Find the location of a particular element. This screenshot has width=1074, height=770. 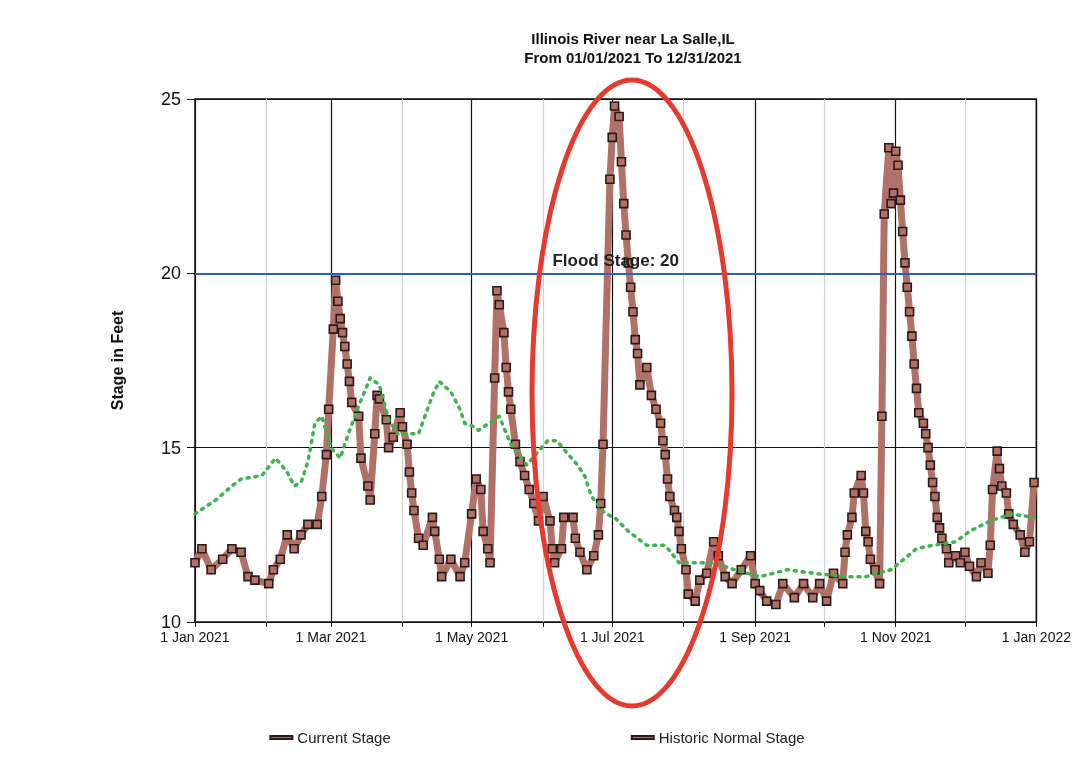

x-tick-label: 1 Jan 2022 is located at coordinates (1036, 637).